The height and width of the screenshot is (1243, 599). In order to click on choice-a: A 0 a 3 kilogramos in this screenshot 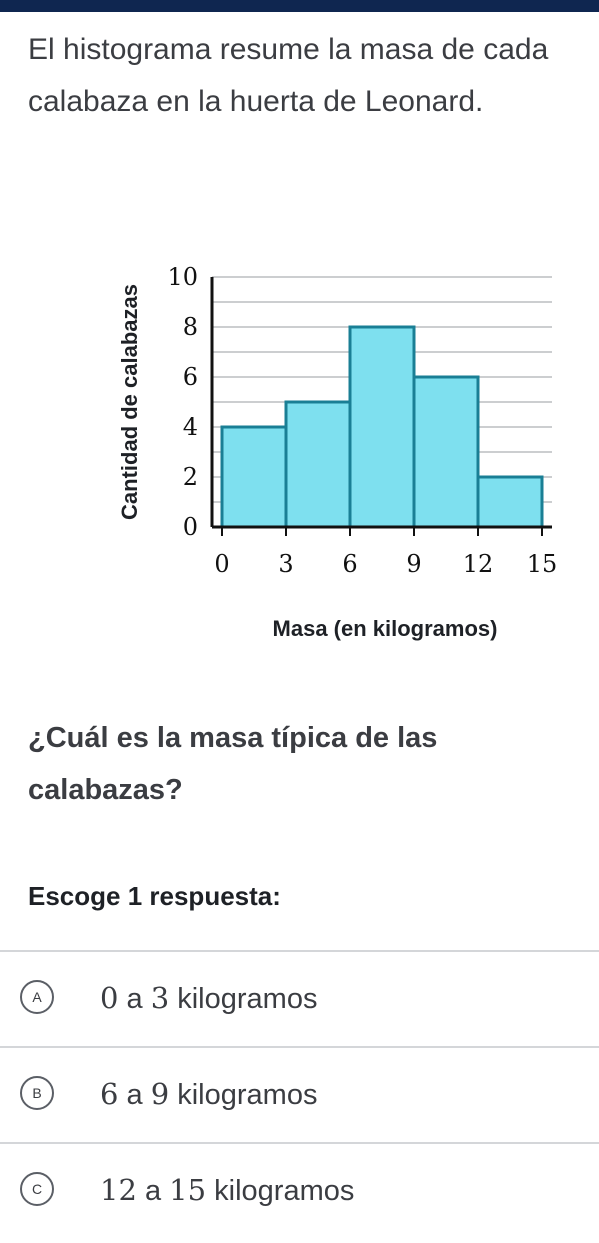, I will do `click(299, 998)`.